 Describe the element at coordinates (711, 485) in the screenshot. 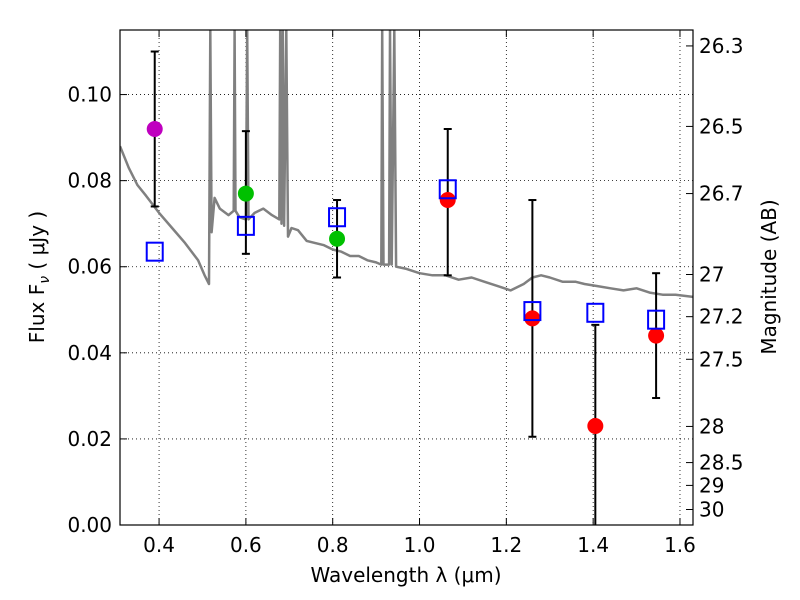

I see `y2-tick-label: 29` at that location.